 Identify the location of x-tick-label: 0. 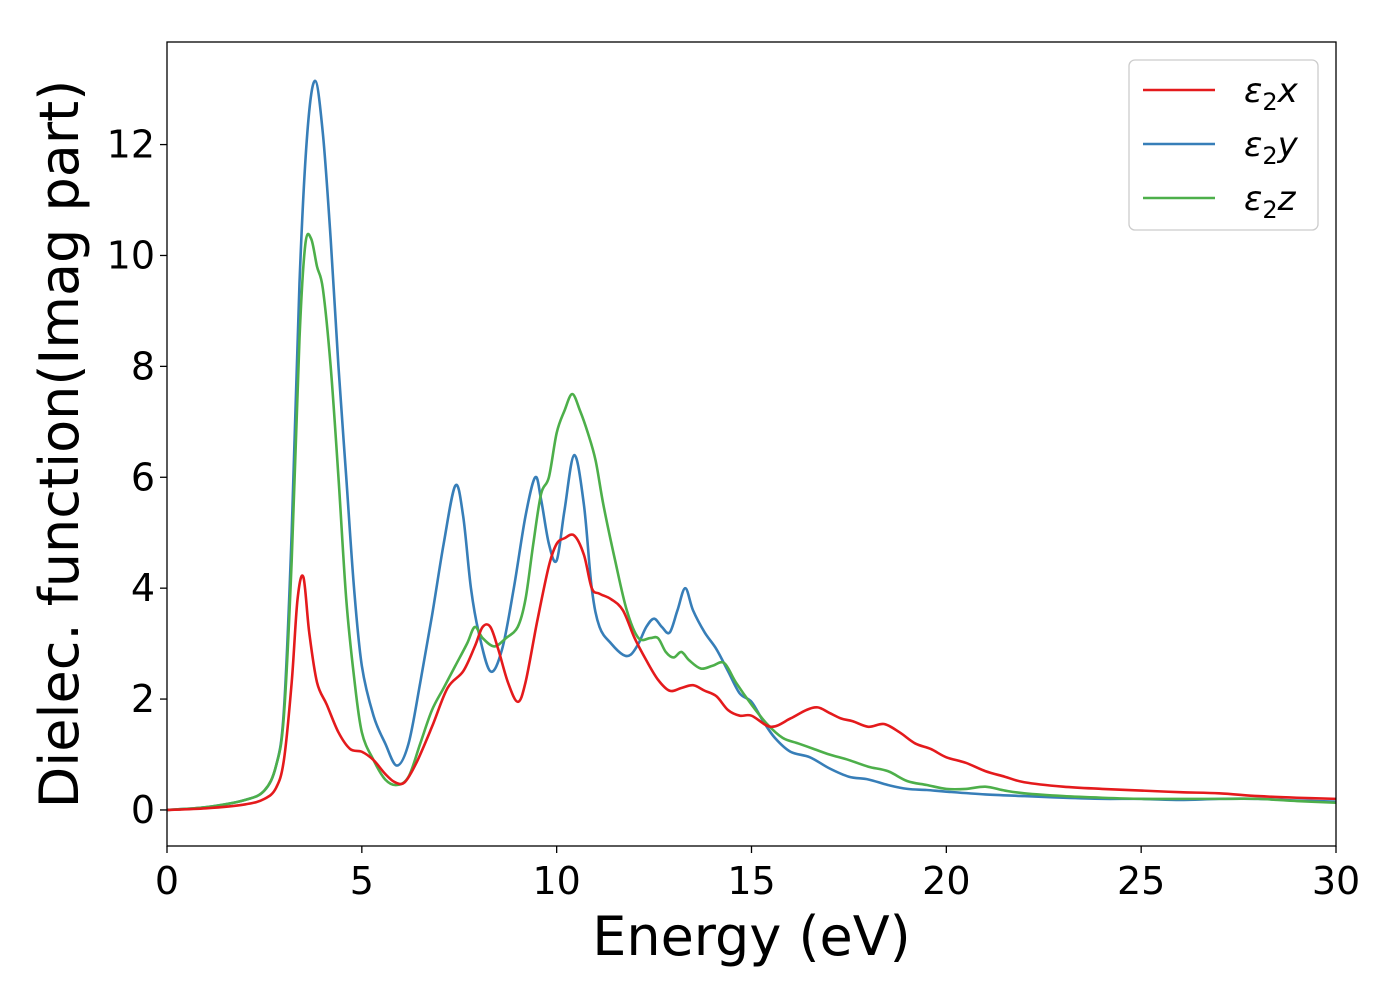
(167, 881).